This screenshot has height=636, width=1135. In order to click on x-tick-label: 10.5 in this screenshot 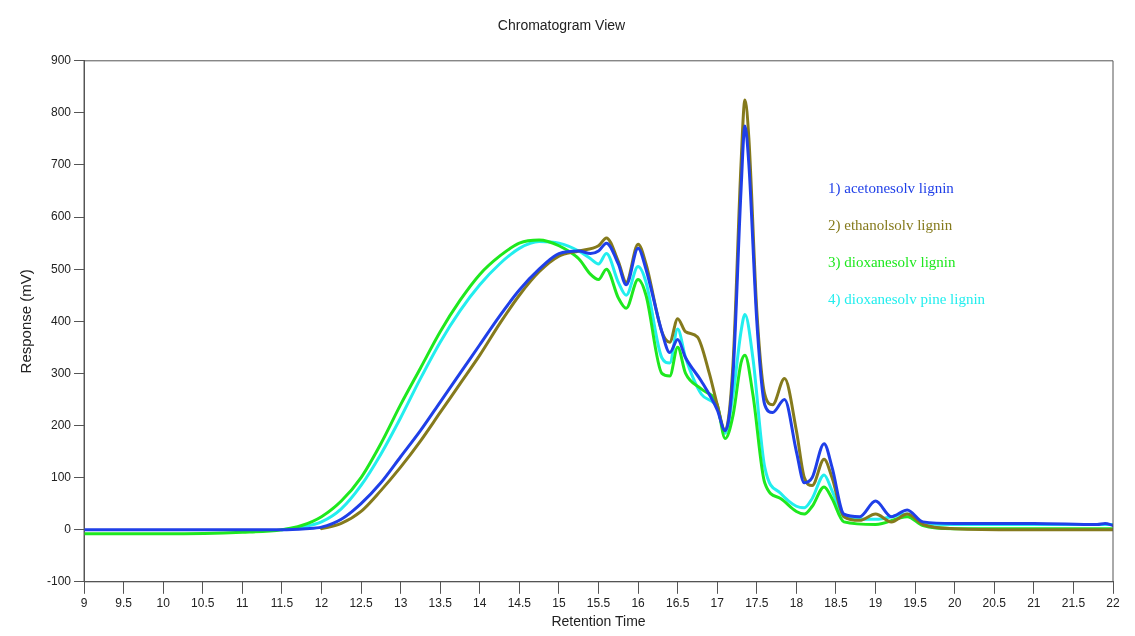, I will do `click(203, 603)`.